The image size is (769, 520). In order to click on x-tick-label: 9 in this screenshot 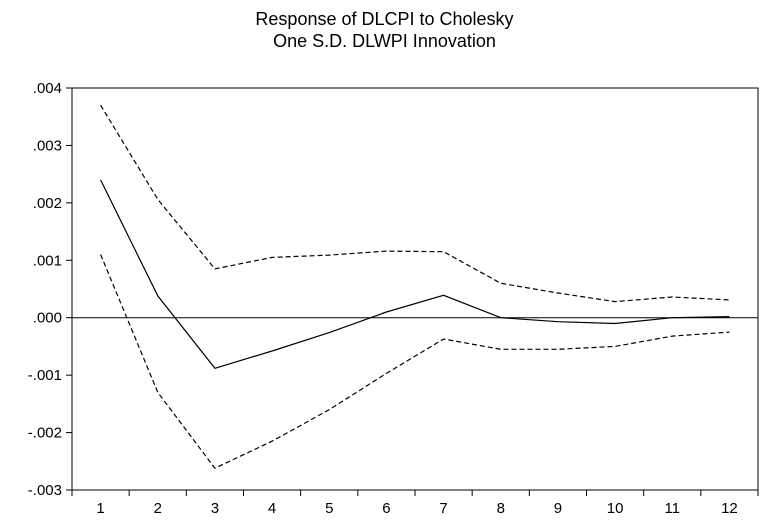, I will do `click(558, 508)`.